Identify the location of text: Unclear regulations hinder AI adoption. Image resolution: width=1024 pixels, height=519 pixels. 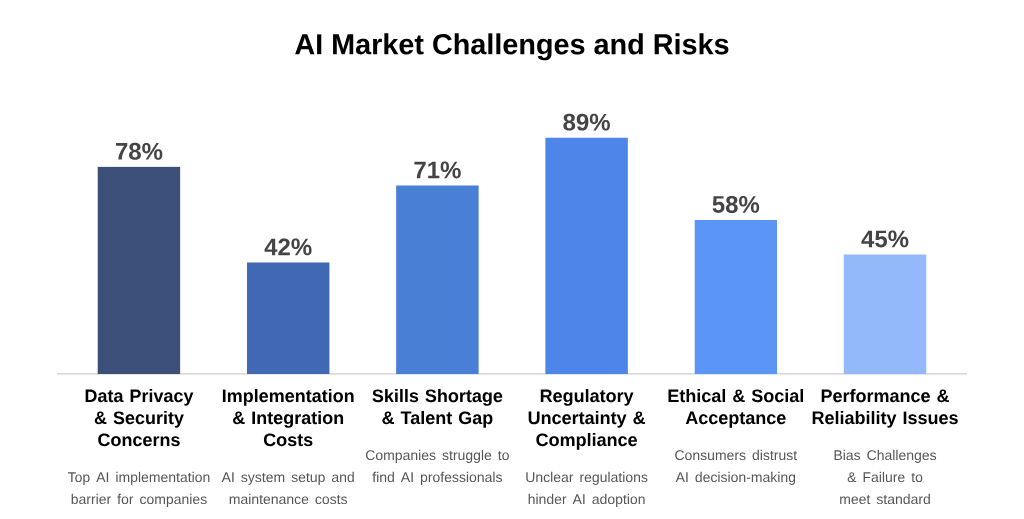
(587, 489).